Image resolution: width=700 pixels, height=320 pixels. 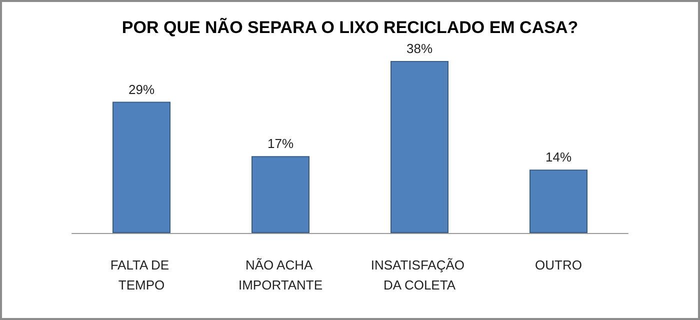 I want to click on x-tick-label: NÃO ACHA IMPORTANTE, so click(x=280, y=275).